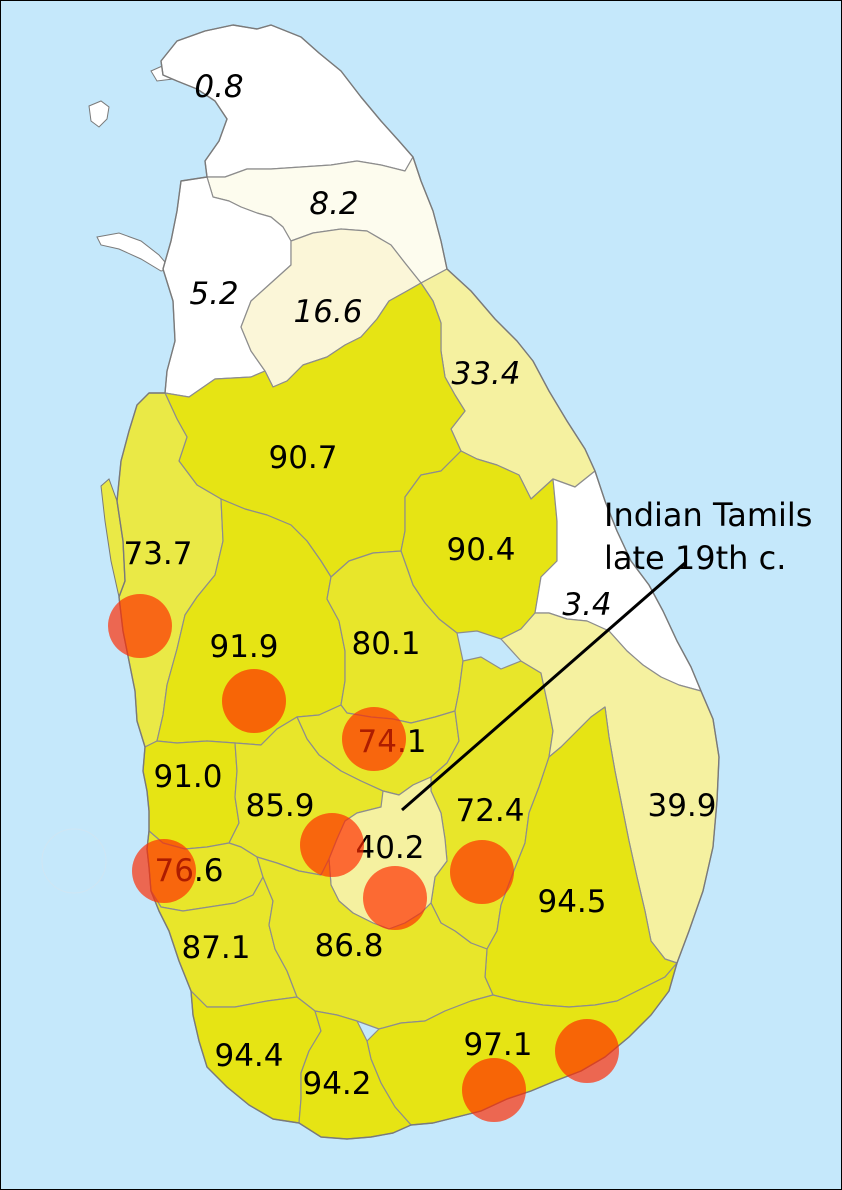 This screenshot has height=1190, width=842. I want to click on marker-kegalle, so click(332, 845).